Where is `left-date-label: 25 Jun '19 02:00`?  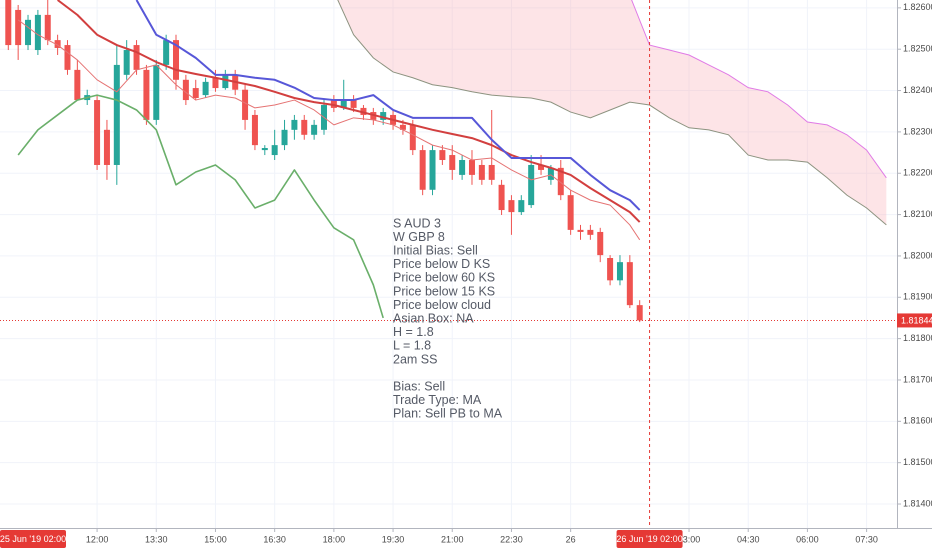
left-date-label: 25 Jun '19 02:00 is located at coordinates (33, 539).